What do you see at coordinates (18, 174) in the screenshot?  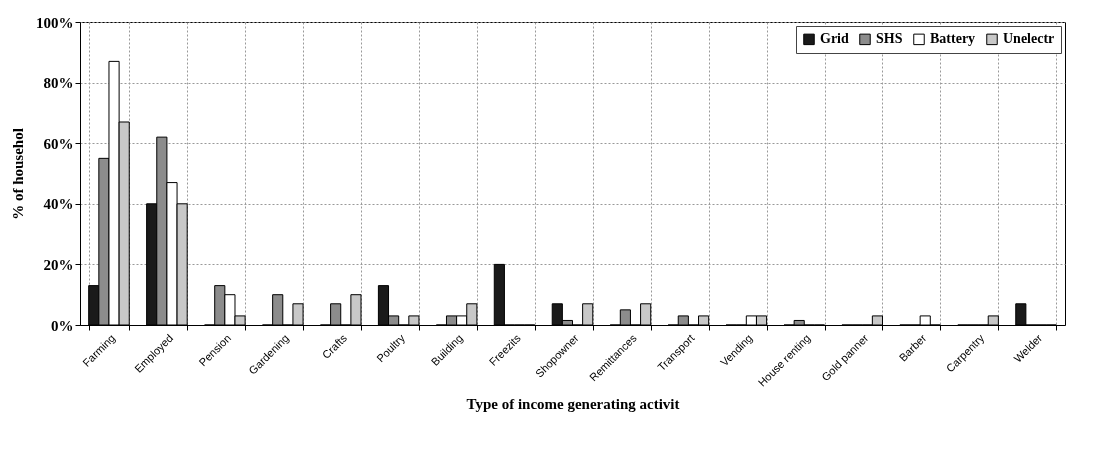 I see `y-axis-title: % of househol` at bounding box center [18, 174].